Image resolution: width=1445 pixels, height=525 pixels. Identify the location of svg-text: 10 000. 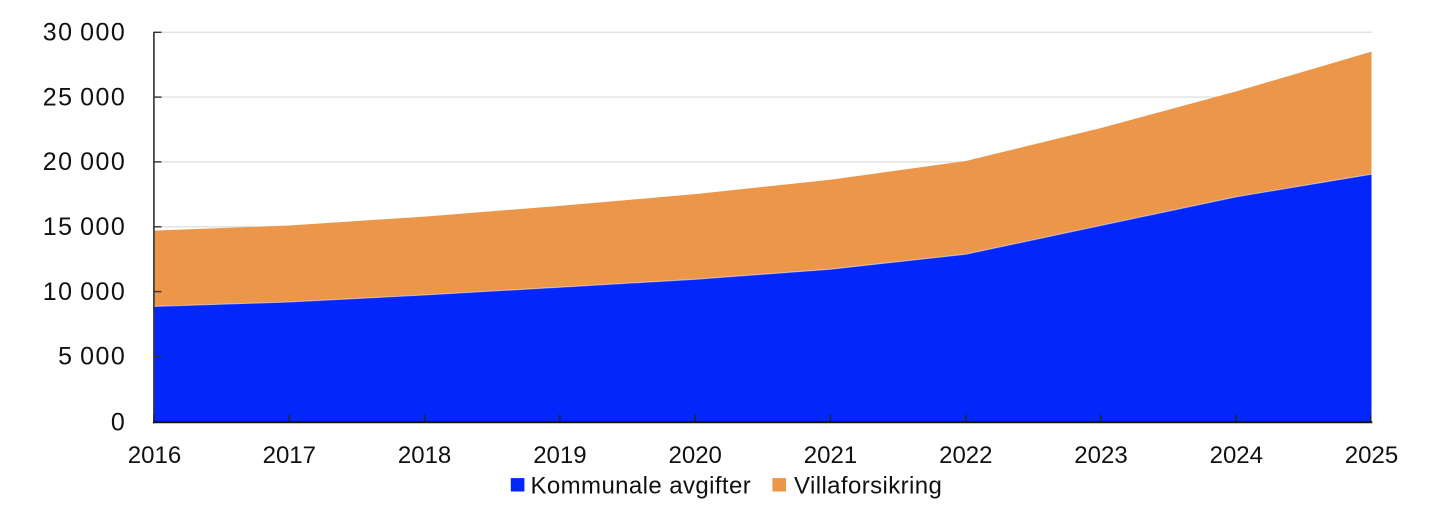
(85, 292).